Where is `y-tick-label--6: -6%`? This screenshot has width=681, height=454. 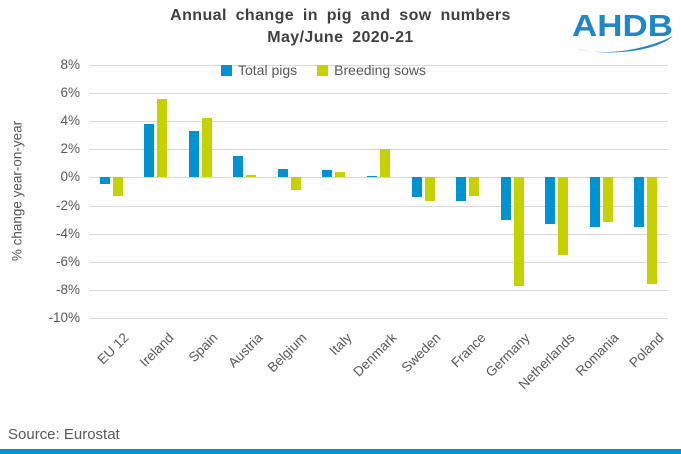
y-tick-label--6: -6% is located at coordinates (67, 261).